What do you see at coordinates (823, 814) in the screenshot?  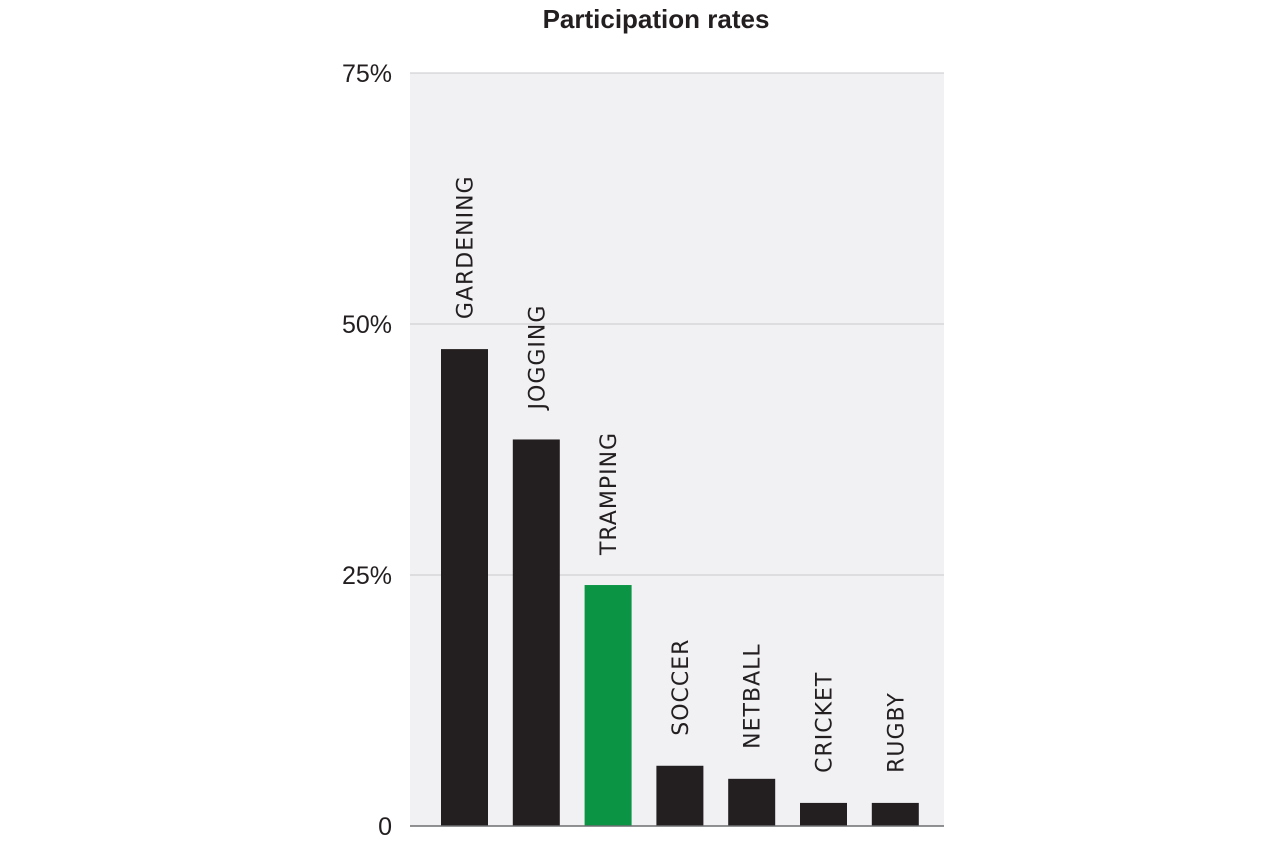 I see `bar-cricket` at bounding box center [823, 814].